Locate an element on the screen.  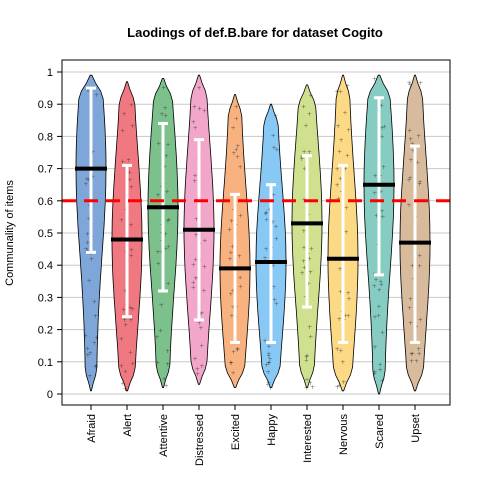
x-tick-label: Excited is located at coordinates (236, 432).